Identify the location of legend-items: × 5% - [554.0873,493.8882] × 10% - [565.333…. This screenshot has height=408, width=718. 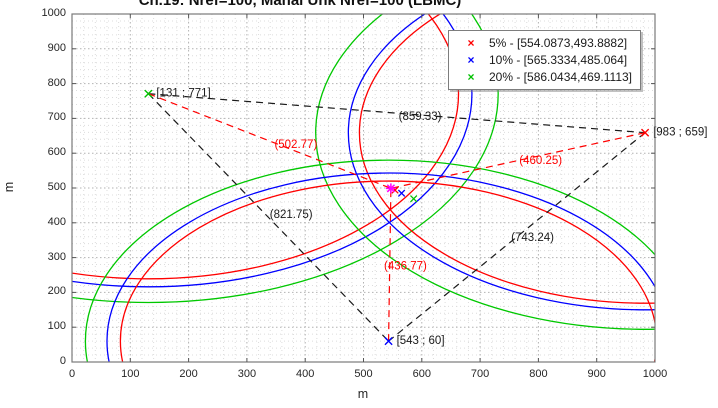
(542, 59).